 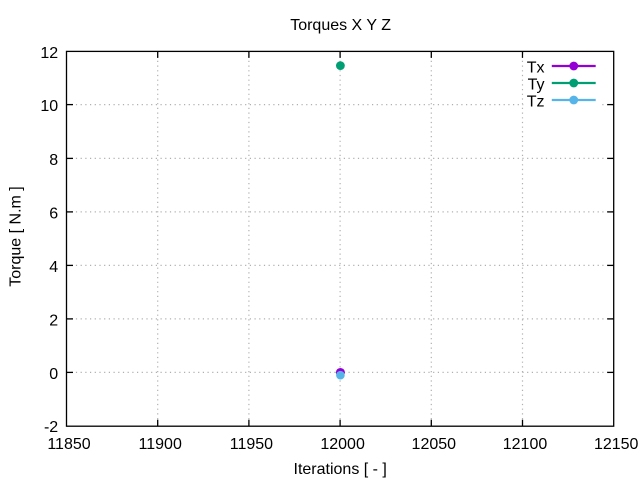 I want to click on svg-text: Iterations [ - ], so click(x=340, y=469).